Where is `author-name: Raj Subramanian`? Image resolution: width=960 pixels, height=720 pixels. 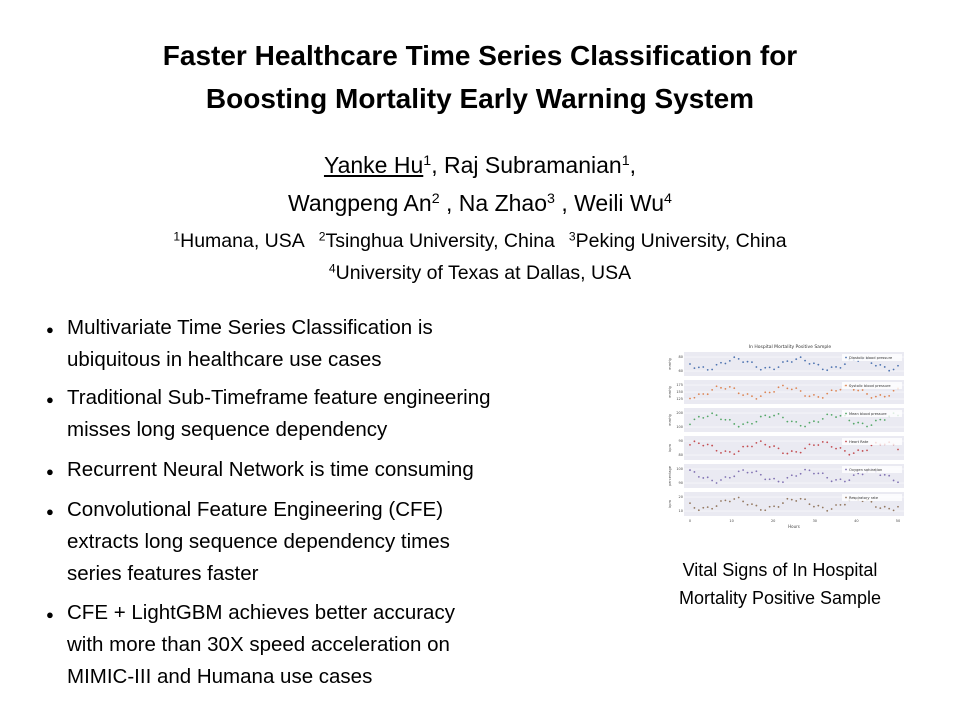 author-name: Raj Subramanian is located at coordinates (532, 165).